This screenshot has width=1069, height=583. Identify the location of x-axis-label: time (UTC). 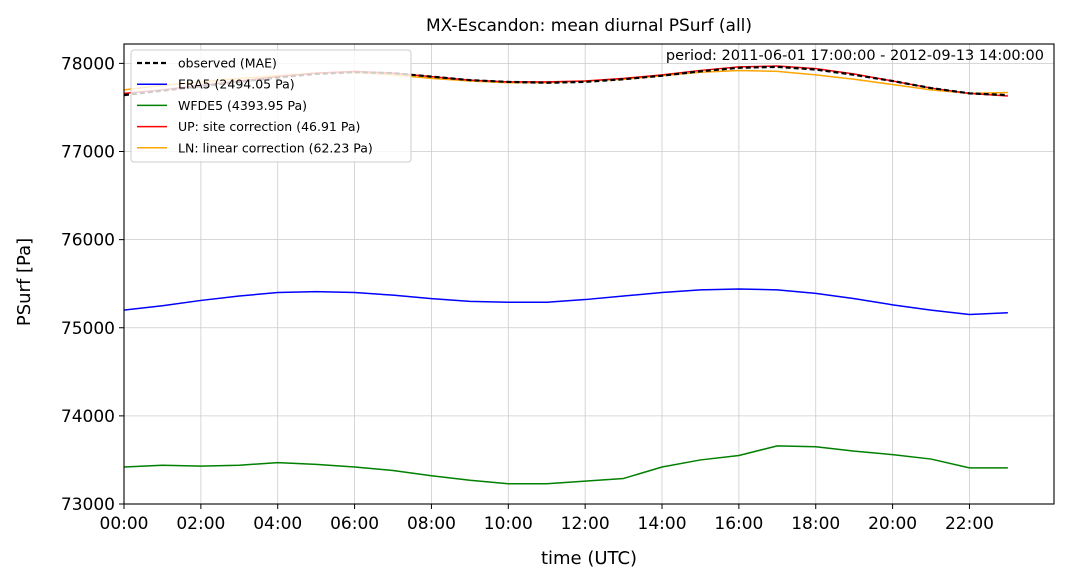
(589, 558).